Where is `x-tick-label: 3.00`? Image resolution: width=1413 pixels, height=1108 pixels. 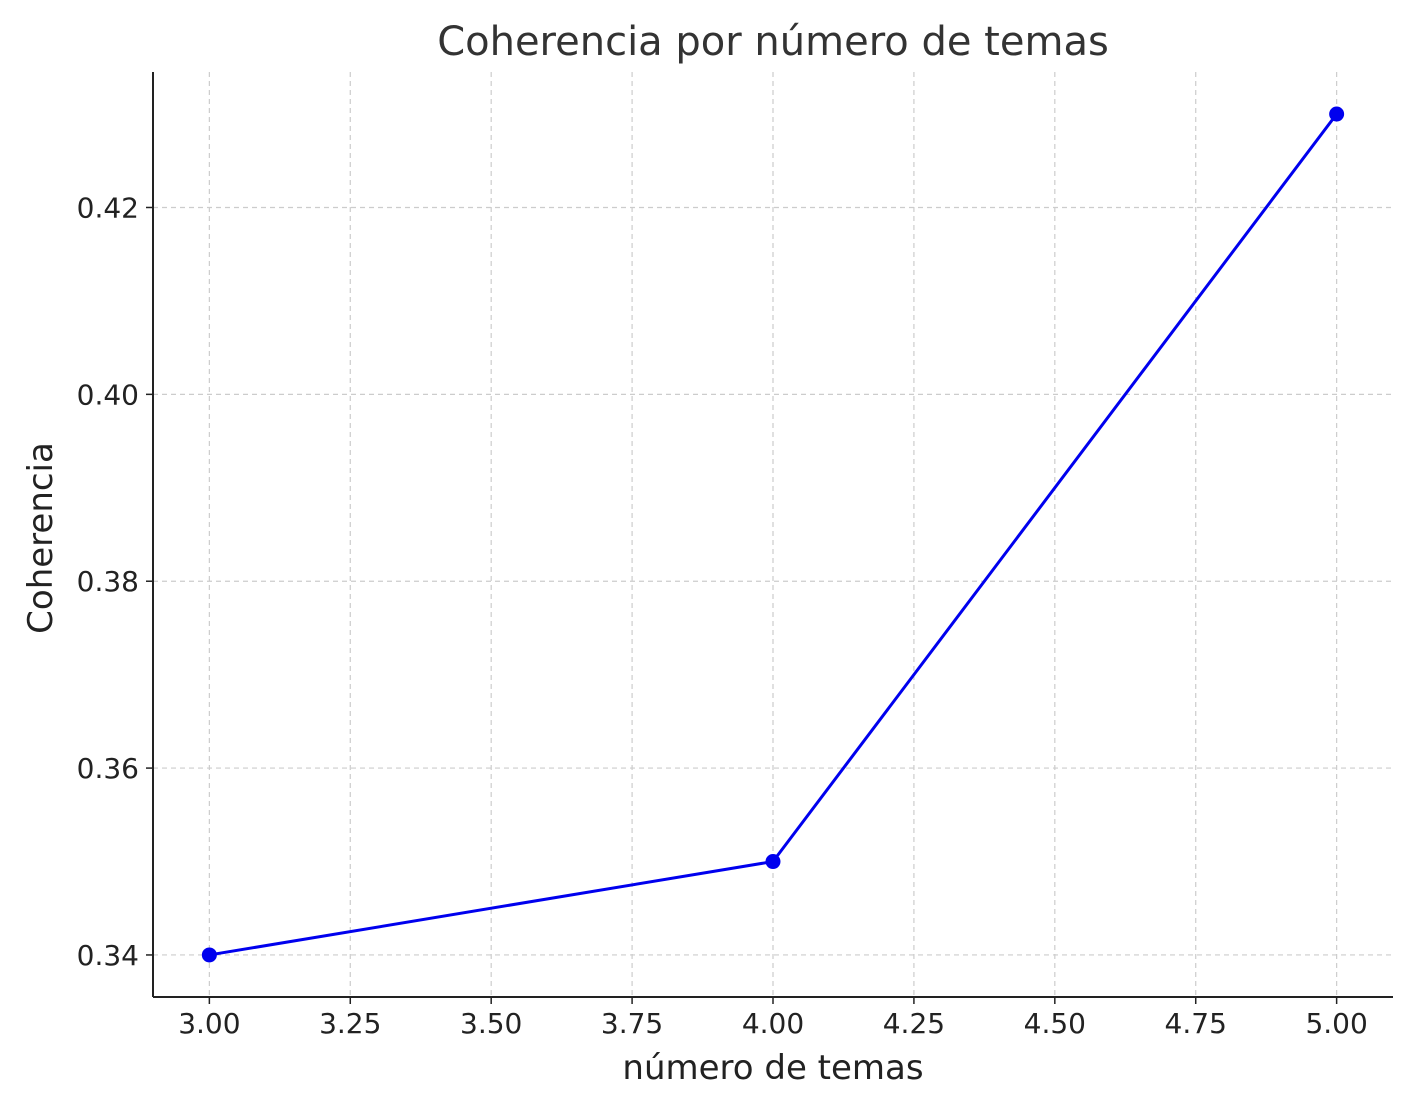
x-tick-label: 3.00 is located at coordinates (209, 1023).